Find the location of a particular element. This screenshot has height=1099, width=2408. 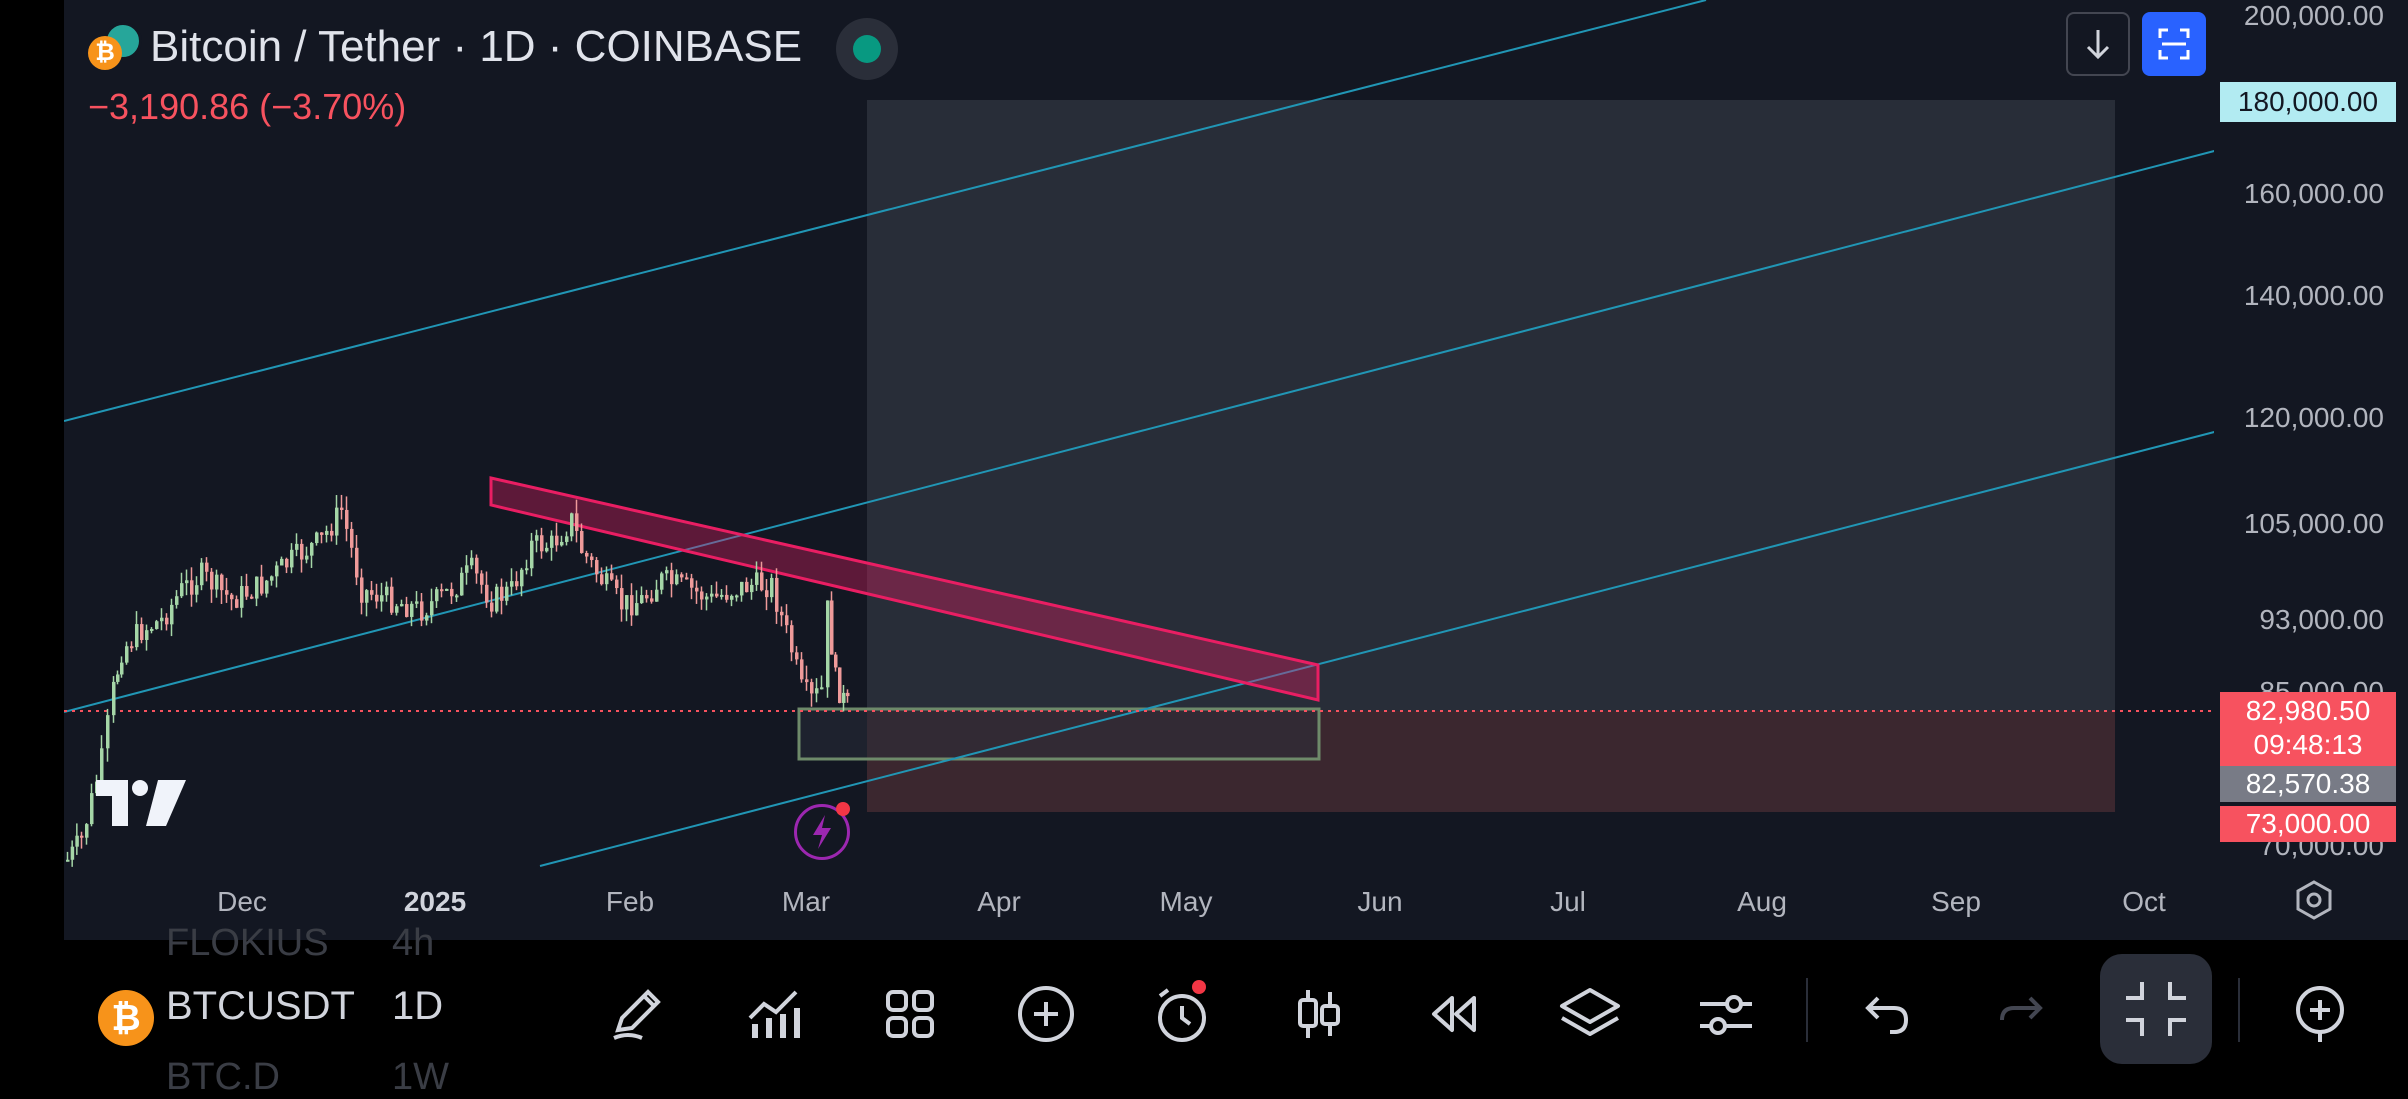

alert-dot is located at coordinates (1199, 987).